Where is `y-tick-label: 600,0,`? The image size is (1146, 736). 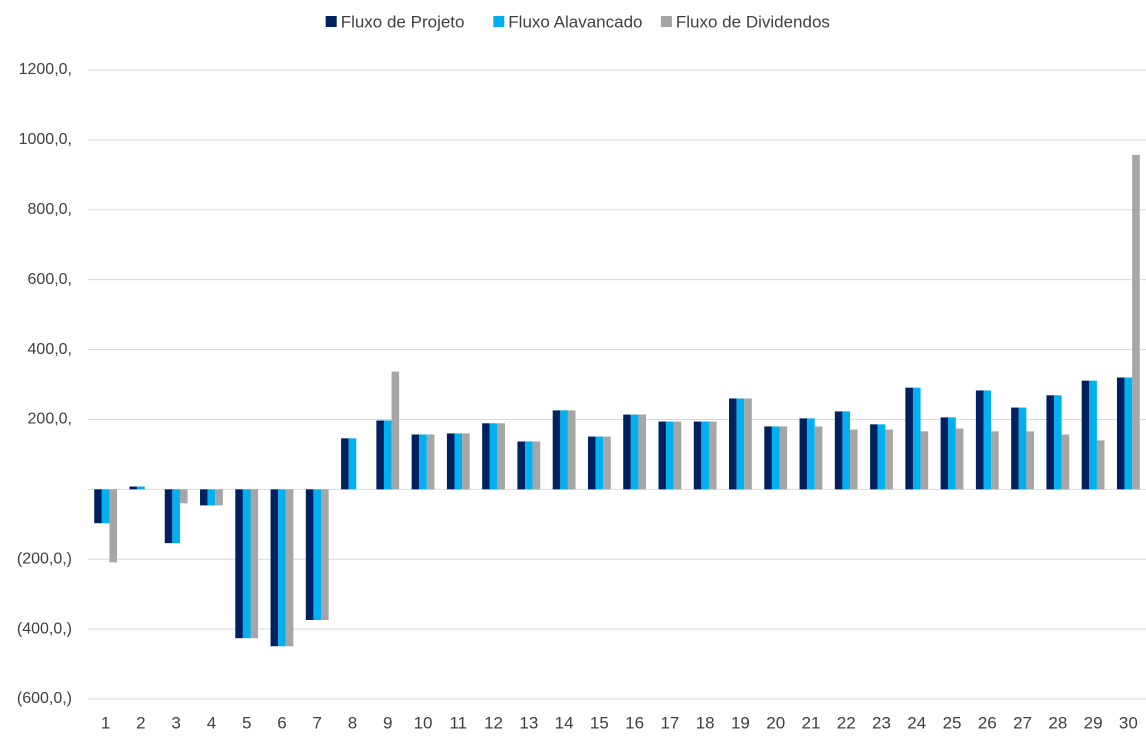
y-tick-label: 600,0, is located at coordinates (50, 279).